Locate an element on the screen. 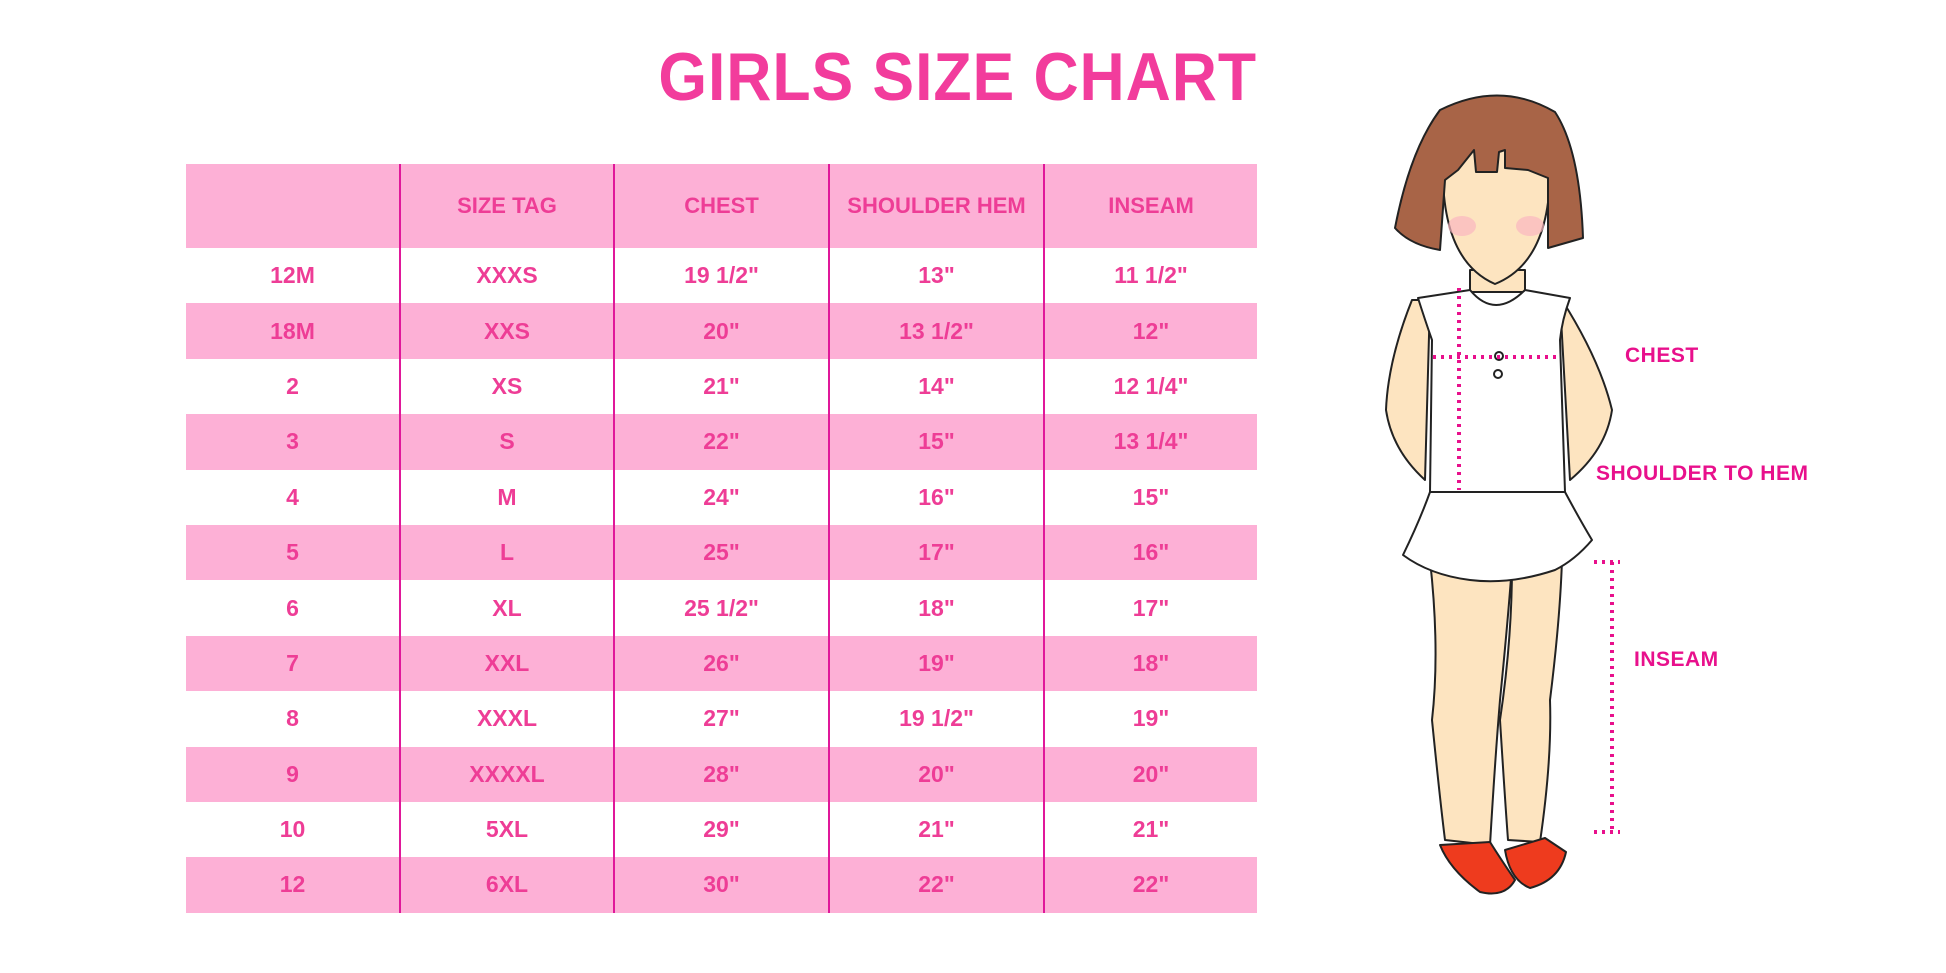 This screenshot has height=973, width=1946. table-row: 12M XXXS 19 1/2" 13" 11 1/2" is located at coordinates (721, 276).